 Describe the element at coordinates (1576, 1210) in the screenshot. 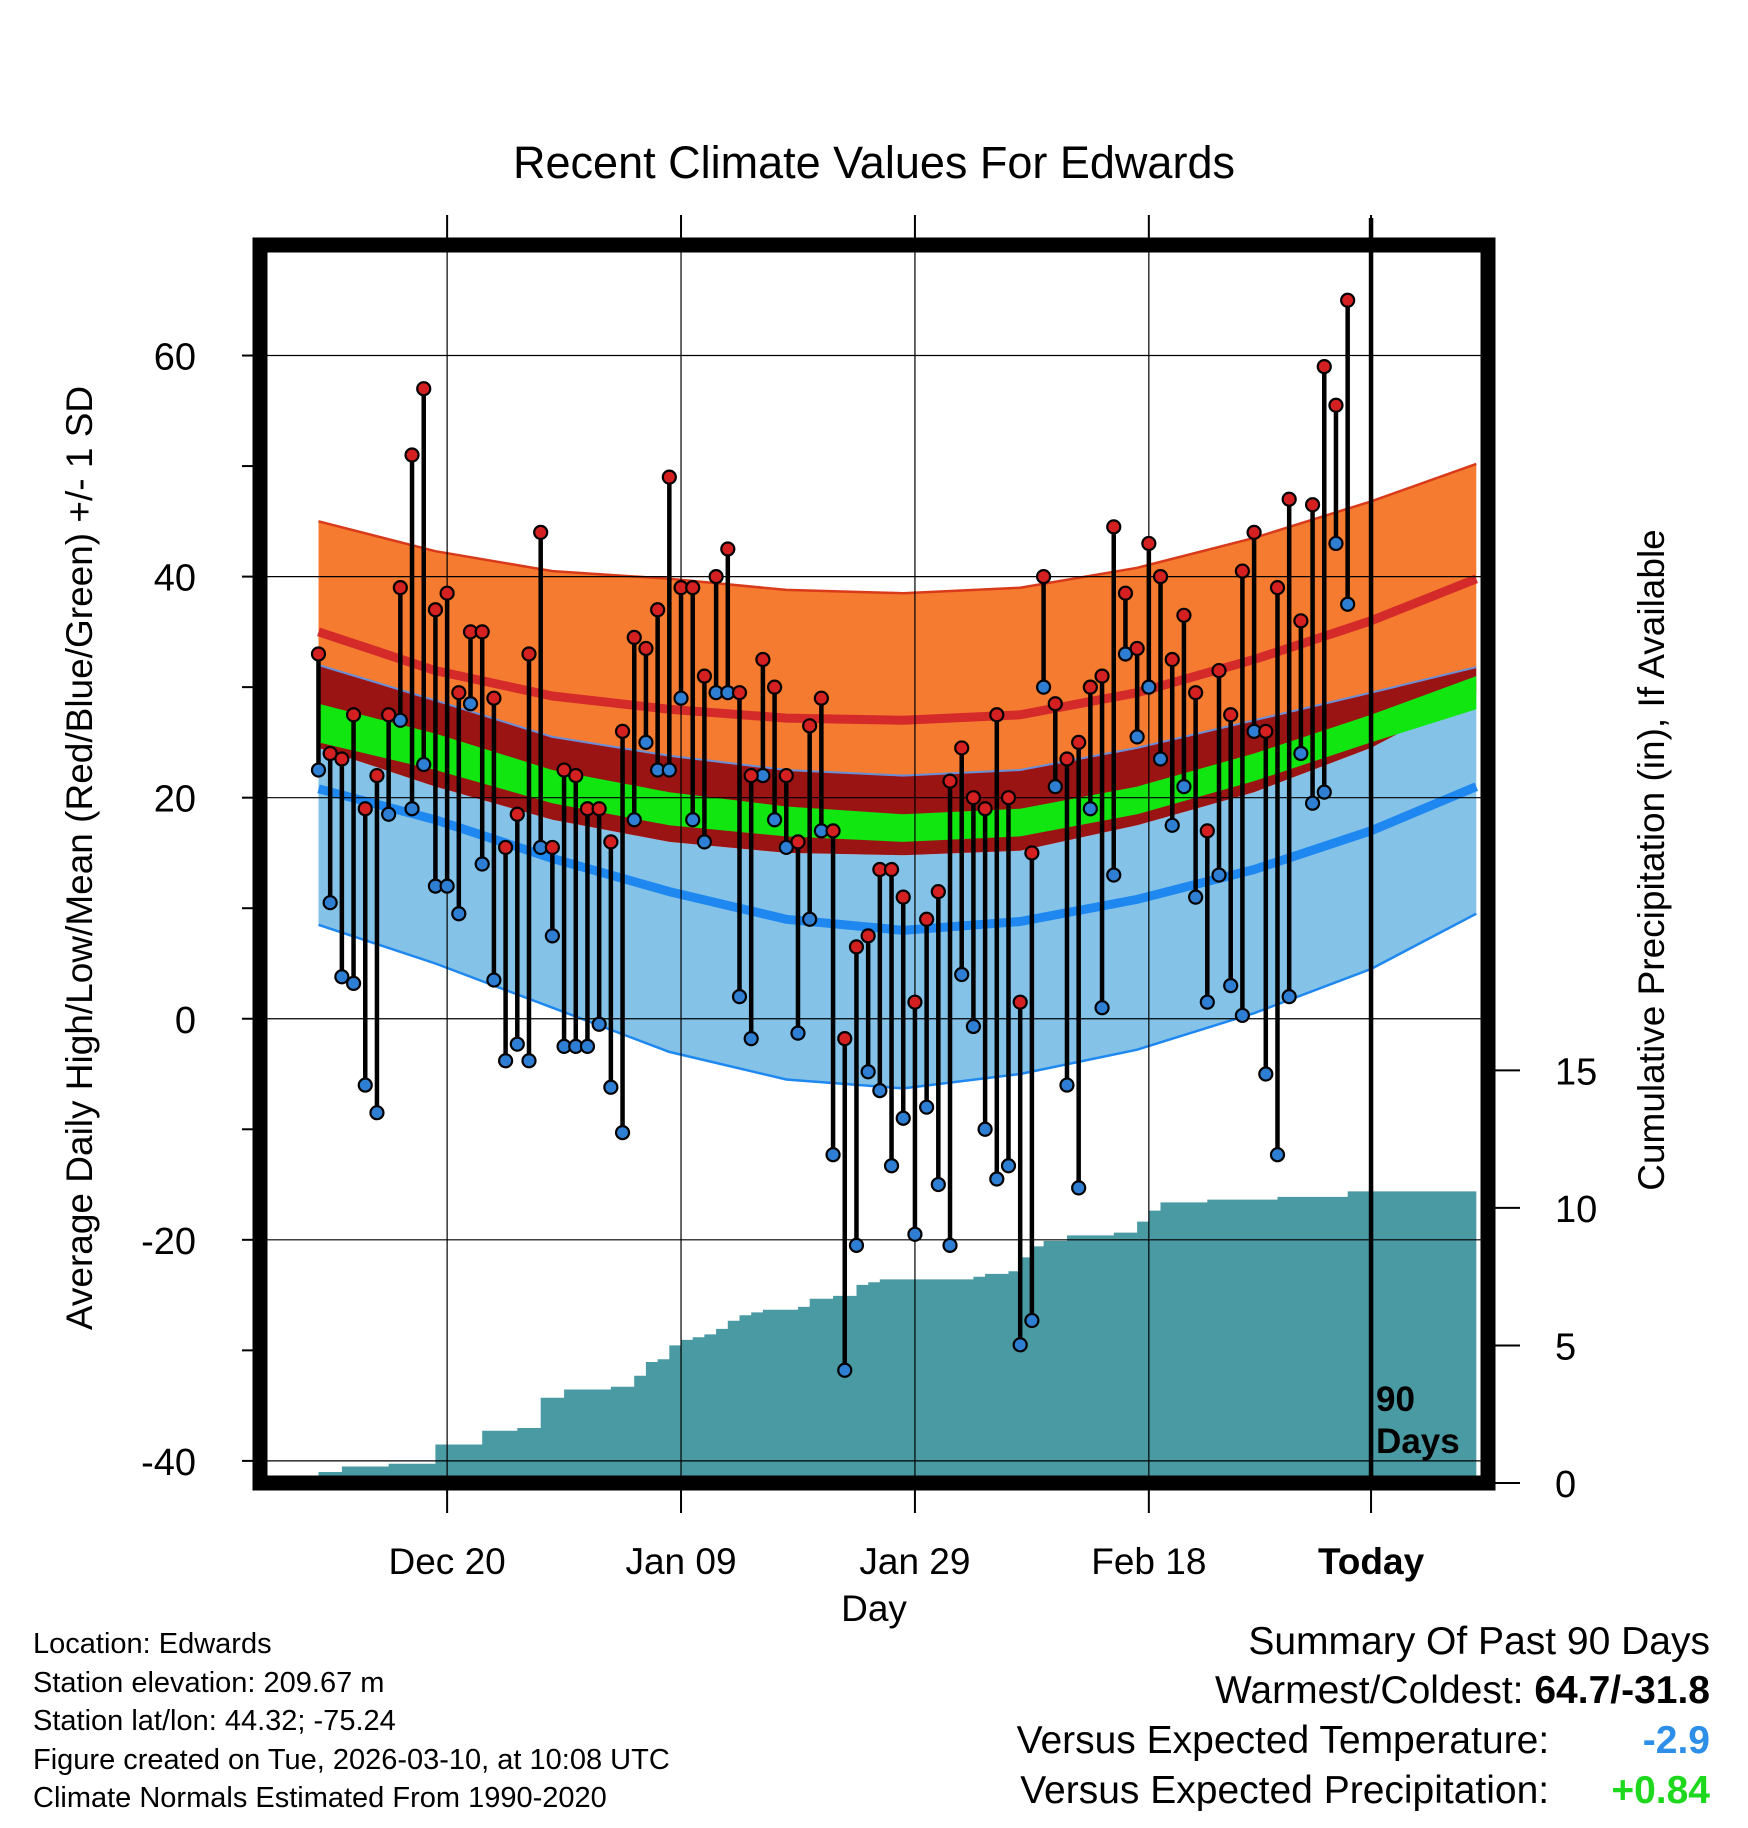

I see `y2-tick-label: 10` at that location.